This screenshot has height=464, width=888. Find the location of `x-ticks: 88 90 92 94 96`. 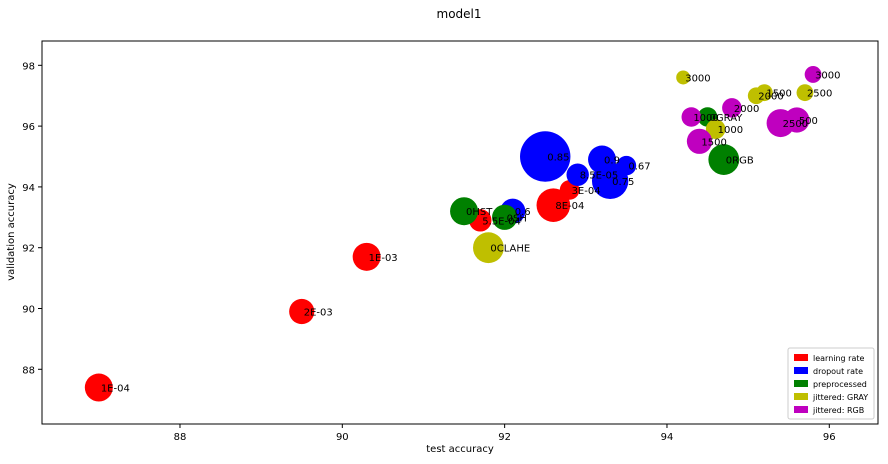

x-ticks: 88 90 92 94 96 is located at coordinates (505, 433).